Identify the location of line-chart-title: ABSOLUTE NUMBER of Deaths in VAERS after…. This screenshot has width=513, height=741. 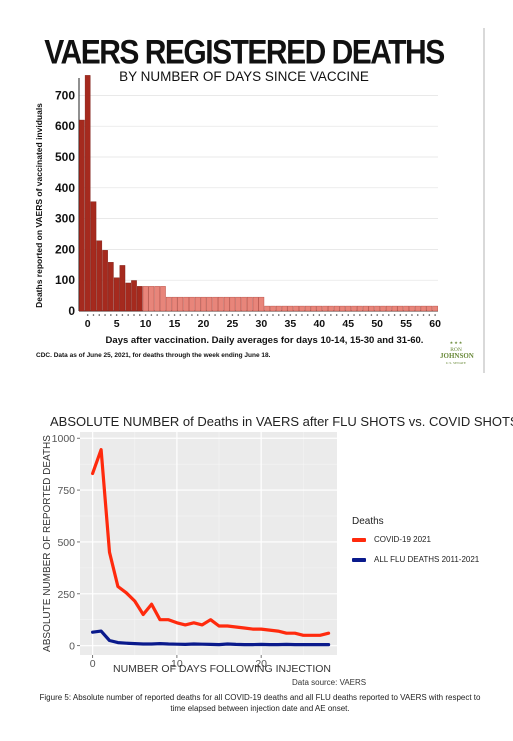
(281, 421).